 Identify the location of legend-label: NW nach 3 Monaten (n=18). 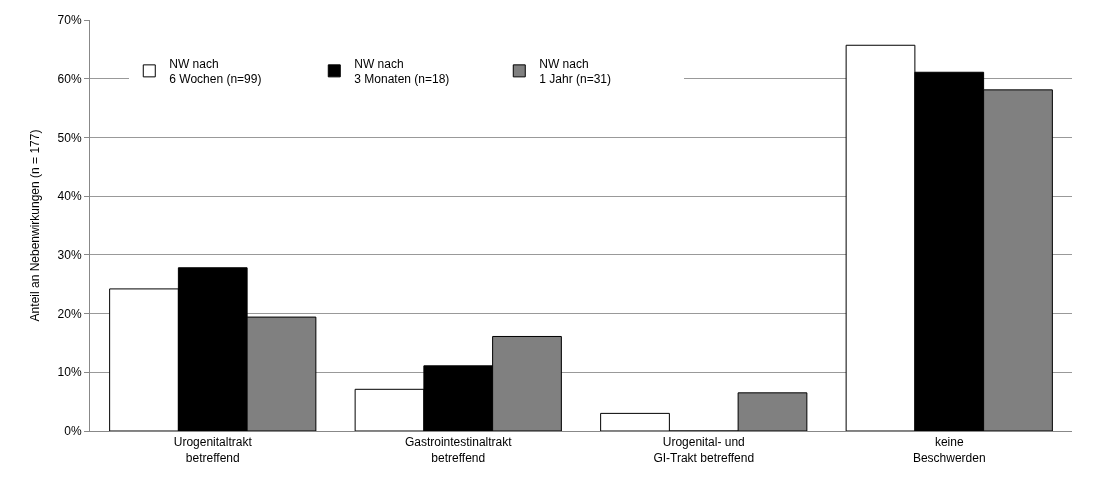
(402, 71).